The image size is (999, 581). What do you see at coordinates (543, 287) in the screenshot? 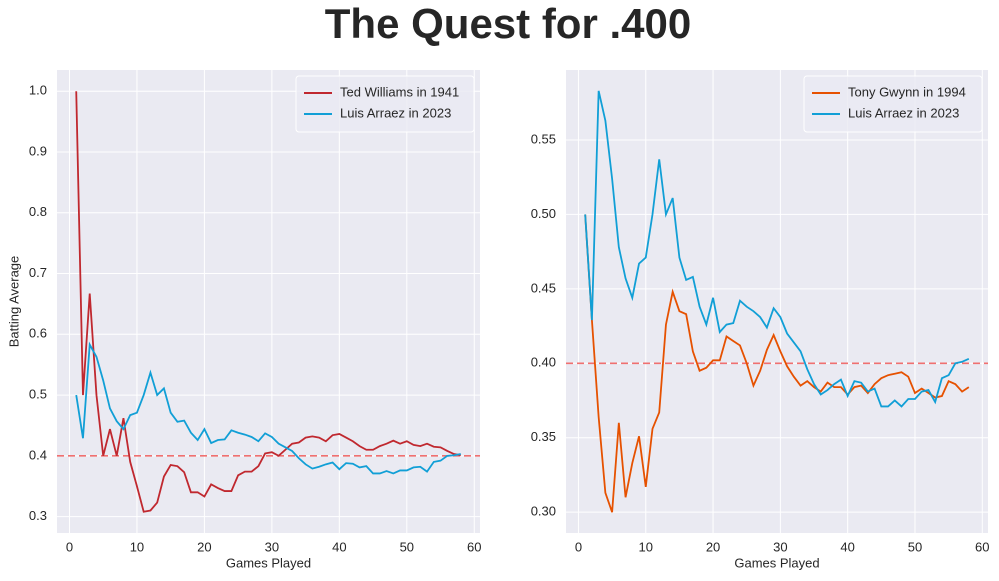
I see `y-tick-label: 0.45` at bounding box center [543, 287].